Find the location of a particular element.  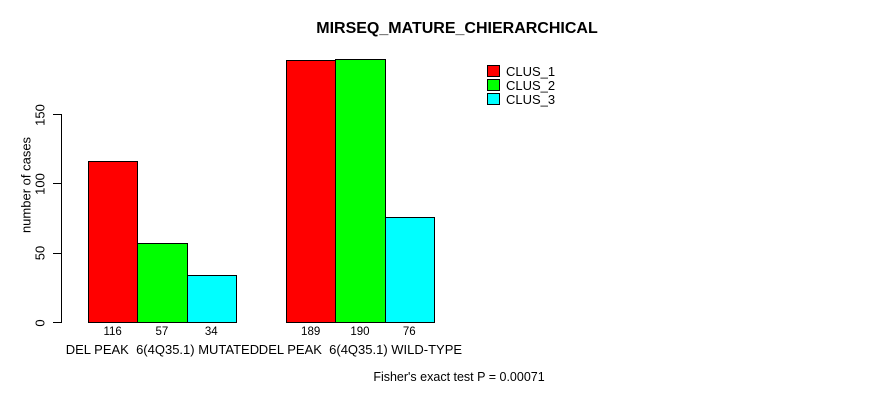

bar-value-clus_2-group1: 57 is located at coordinates (162, 332).